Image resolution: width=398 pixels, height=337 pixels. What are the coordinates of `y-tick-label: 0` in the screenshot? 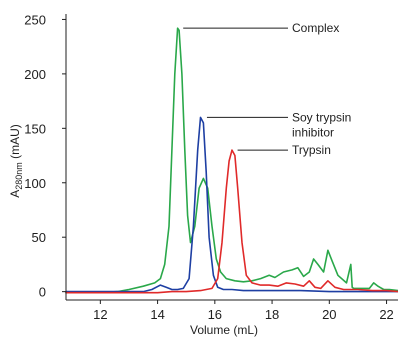 It's located at (42, 292).